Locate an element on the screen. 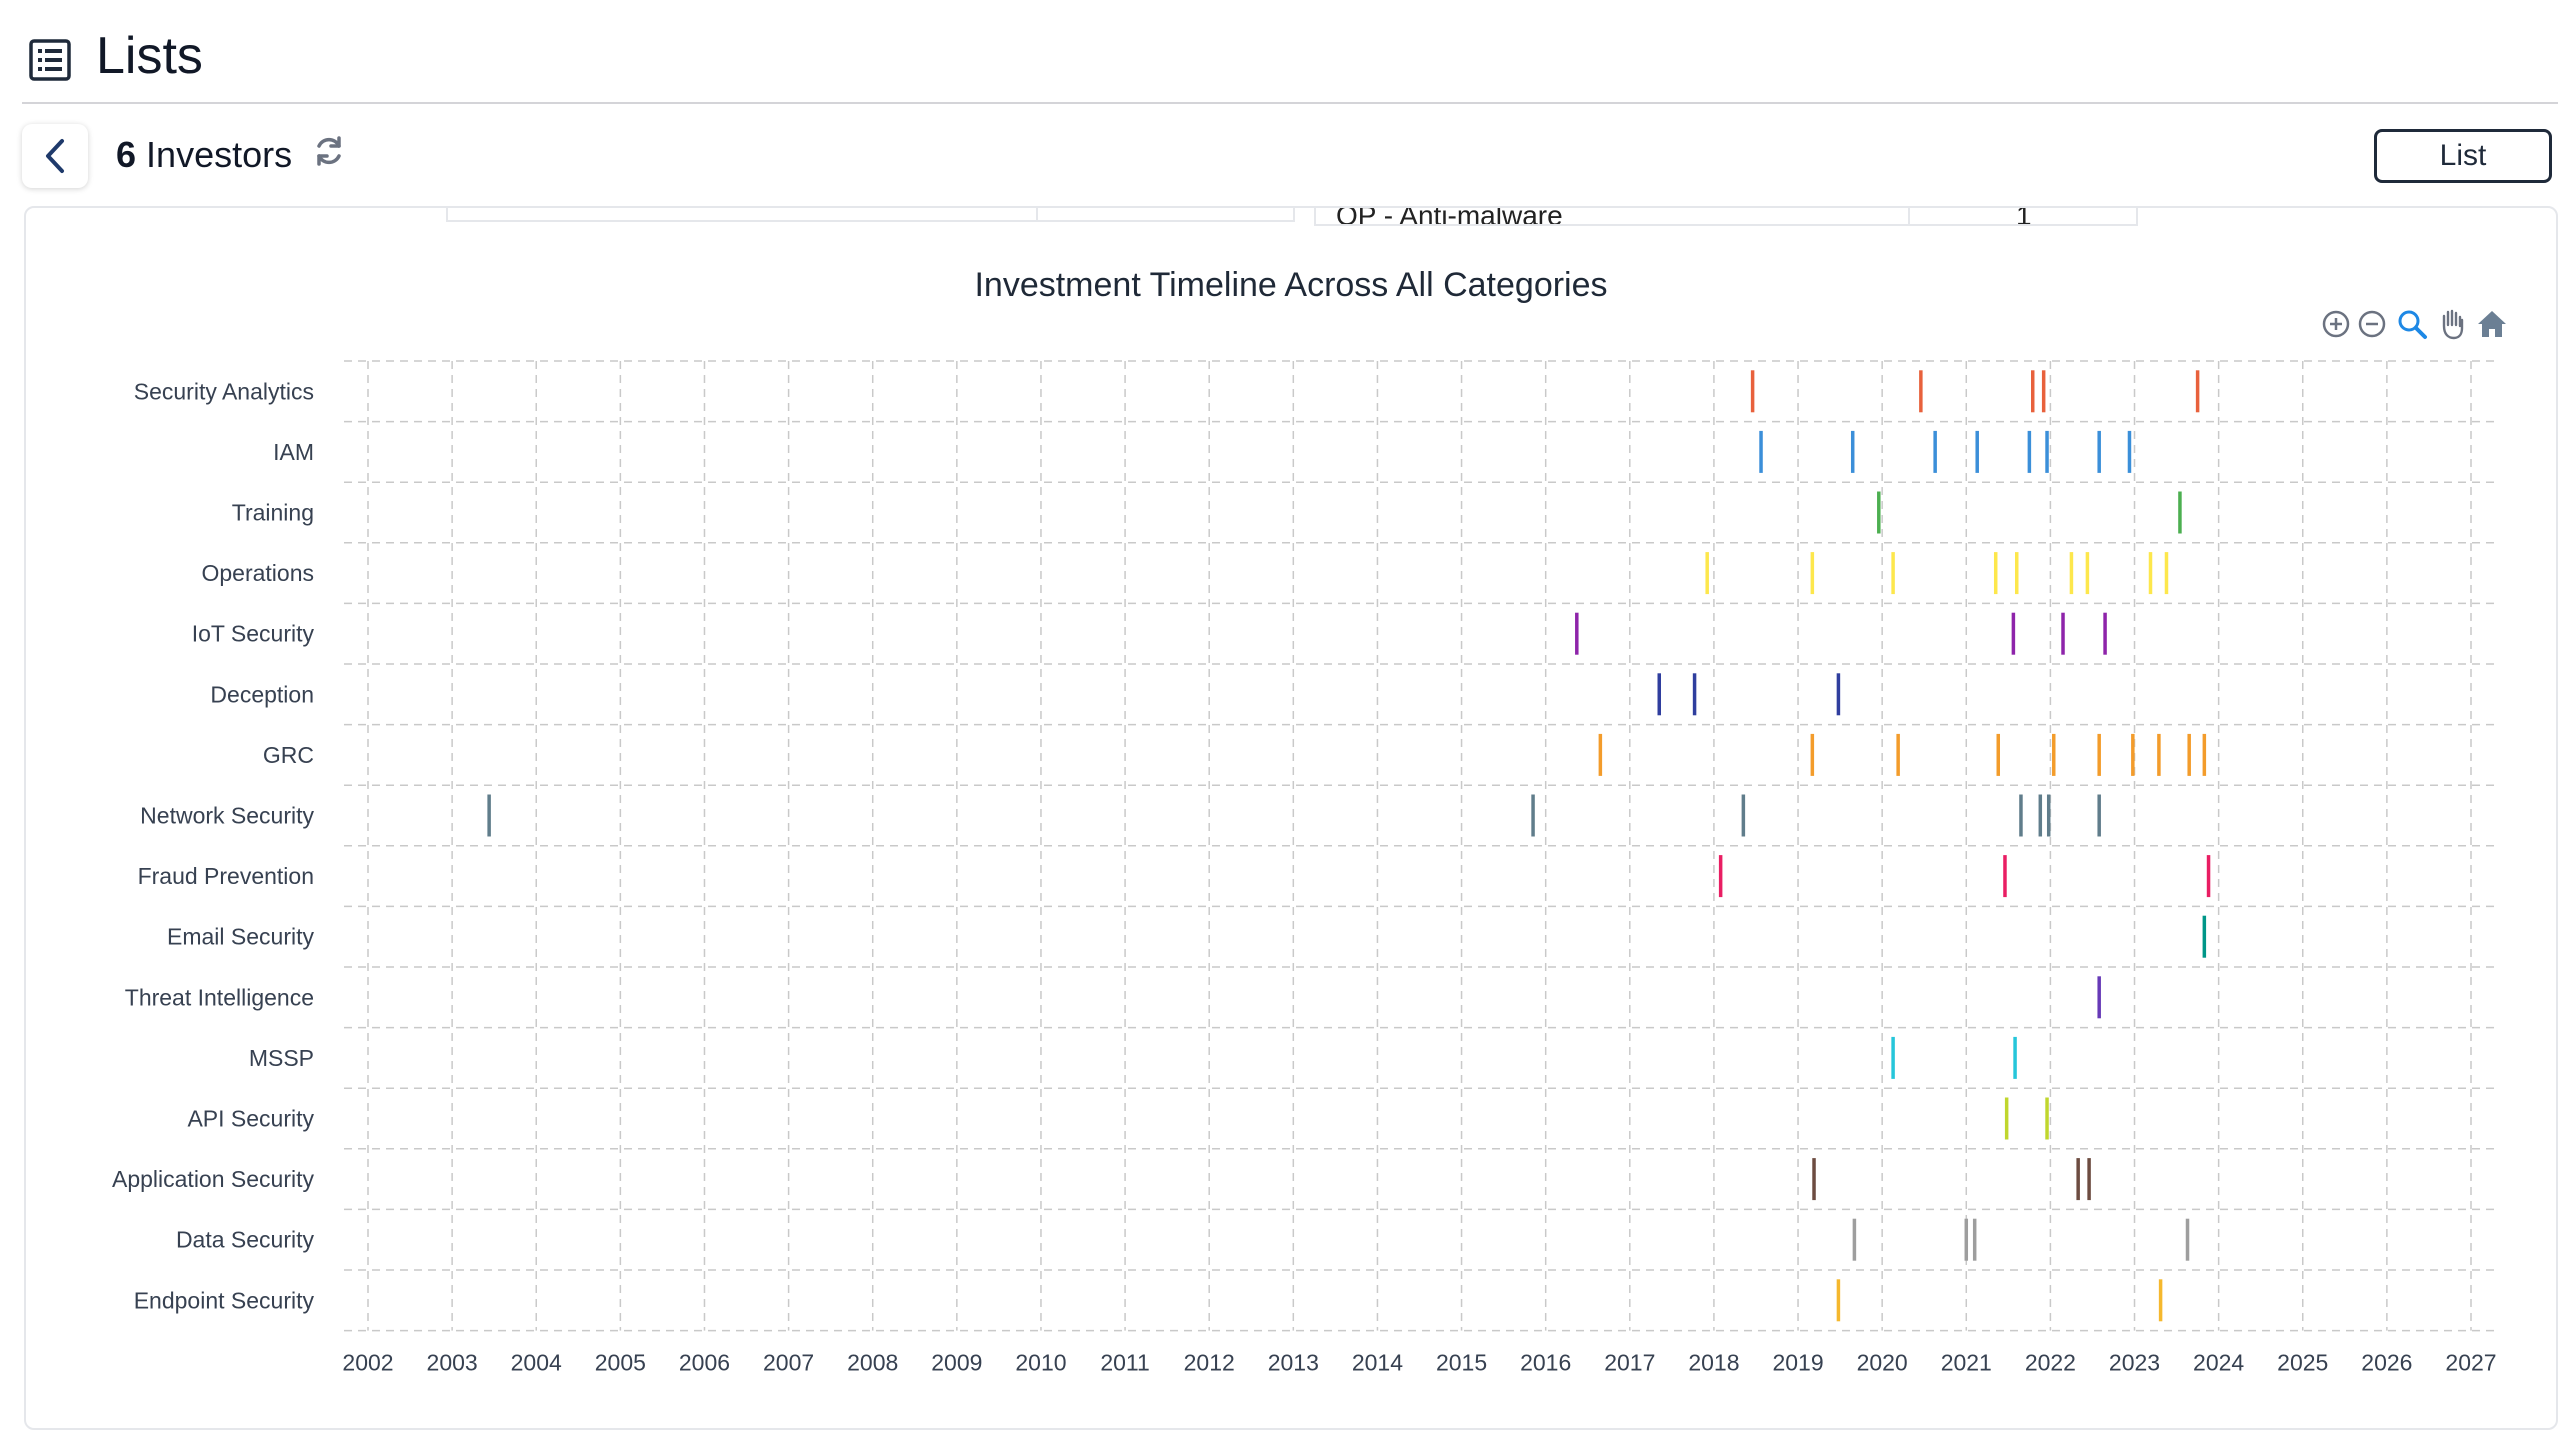 This screenshot has width=2558, height=1430. investor-count-label: Investors is located at coordinates (219, 154).